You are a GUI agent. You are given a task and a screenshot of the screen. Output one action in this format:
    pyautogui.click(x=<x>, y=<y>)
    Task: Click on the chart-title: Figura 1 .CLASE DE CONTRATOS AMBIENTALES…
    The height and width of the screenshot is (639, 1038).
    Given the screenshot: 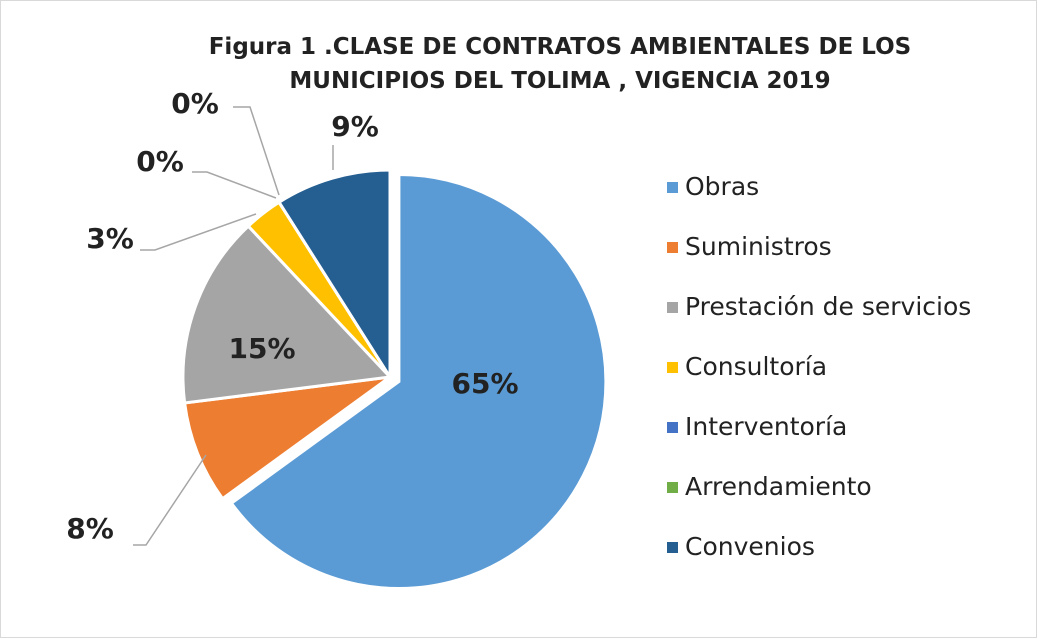 What is the action you would take?
    pyautogui.click(x=560, y=64)
    